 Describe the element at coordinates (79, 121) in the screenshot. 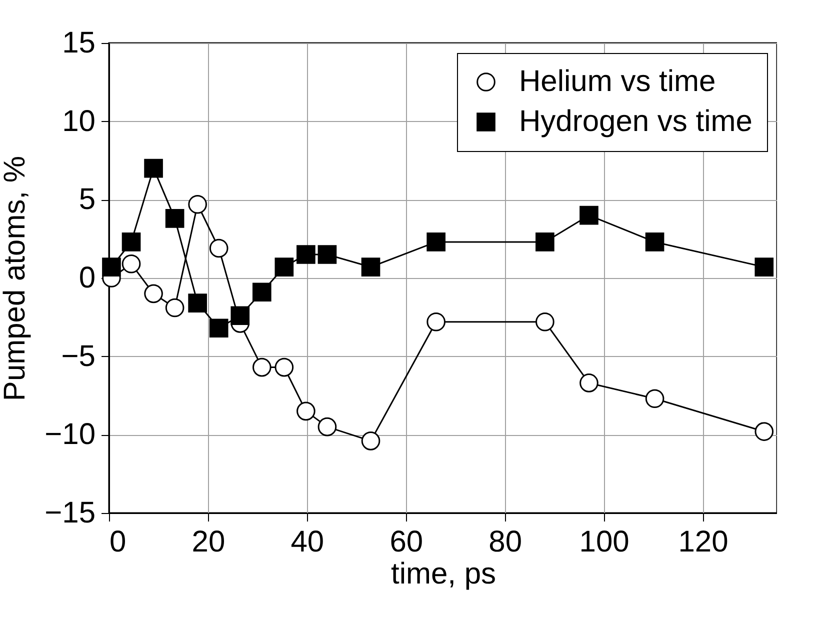

I see `y-tick-label: 10` at that location.